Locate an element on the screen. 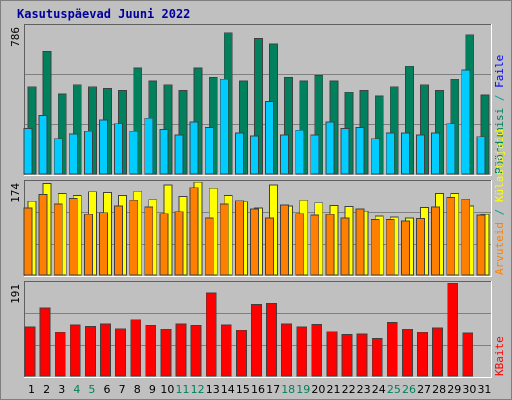 Image resolution: width=512 pixels, height=400 pixels. x-tick-label: 1 is located at coordinates (31, 389).